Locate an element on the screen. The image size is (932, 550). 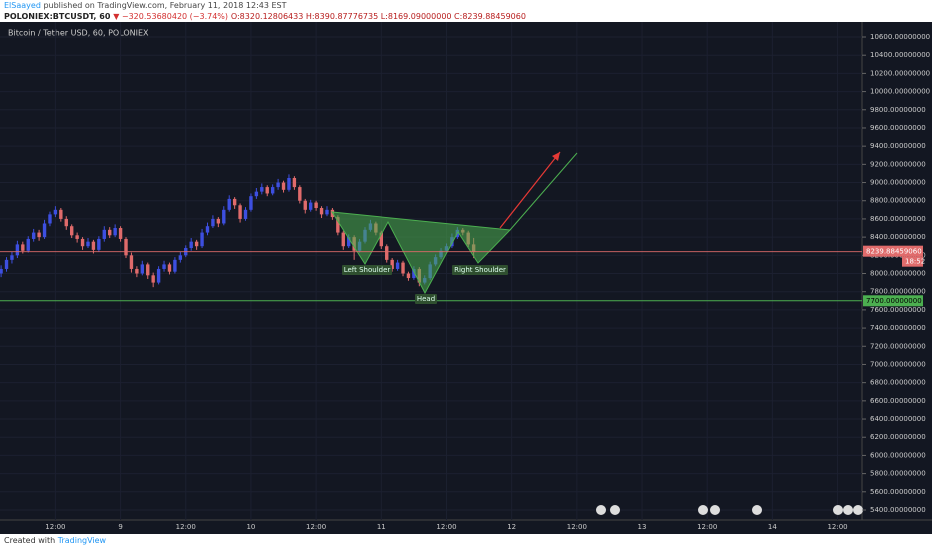
annotation: Right Shoulder is located at coordinates (480, 270).